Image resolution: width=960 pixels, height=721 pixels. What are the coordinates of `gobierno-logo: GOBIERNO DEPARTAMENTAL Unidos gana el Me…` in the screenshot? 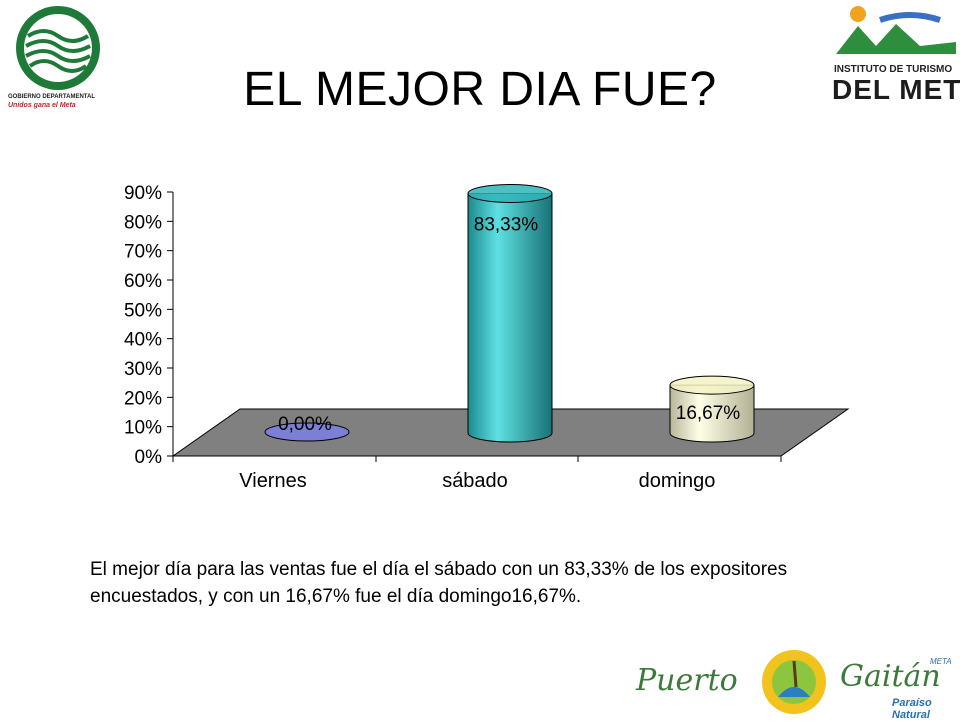 It's located at (60, 57).